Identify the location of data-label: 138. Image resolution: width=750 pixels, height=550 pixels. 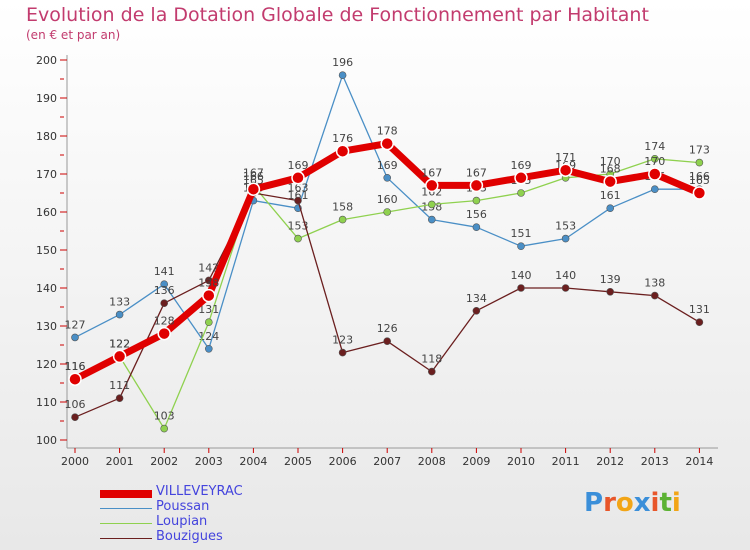
(208, 283).